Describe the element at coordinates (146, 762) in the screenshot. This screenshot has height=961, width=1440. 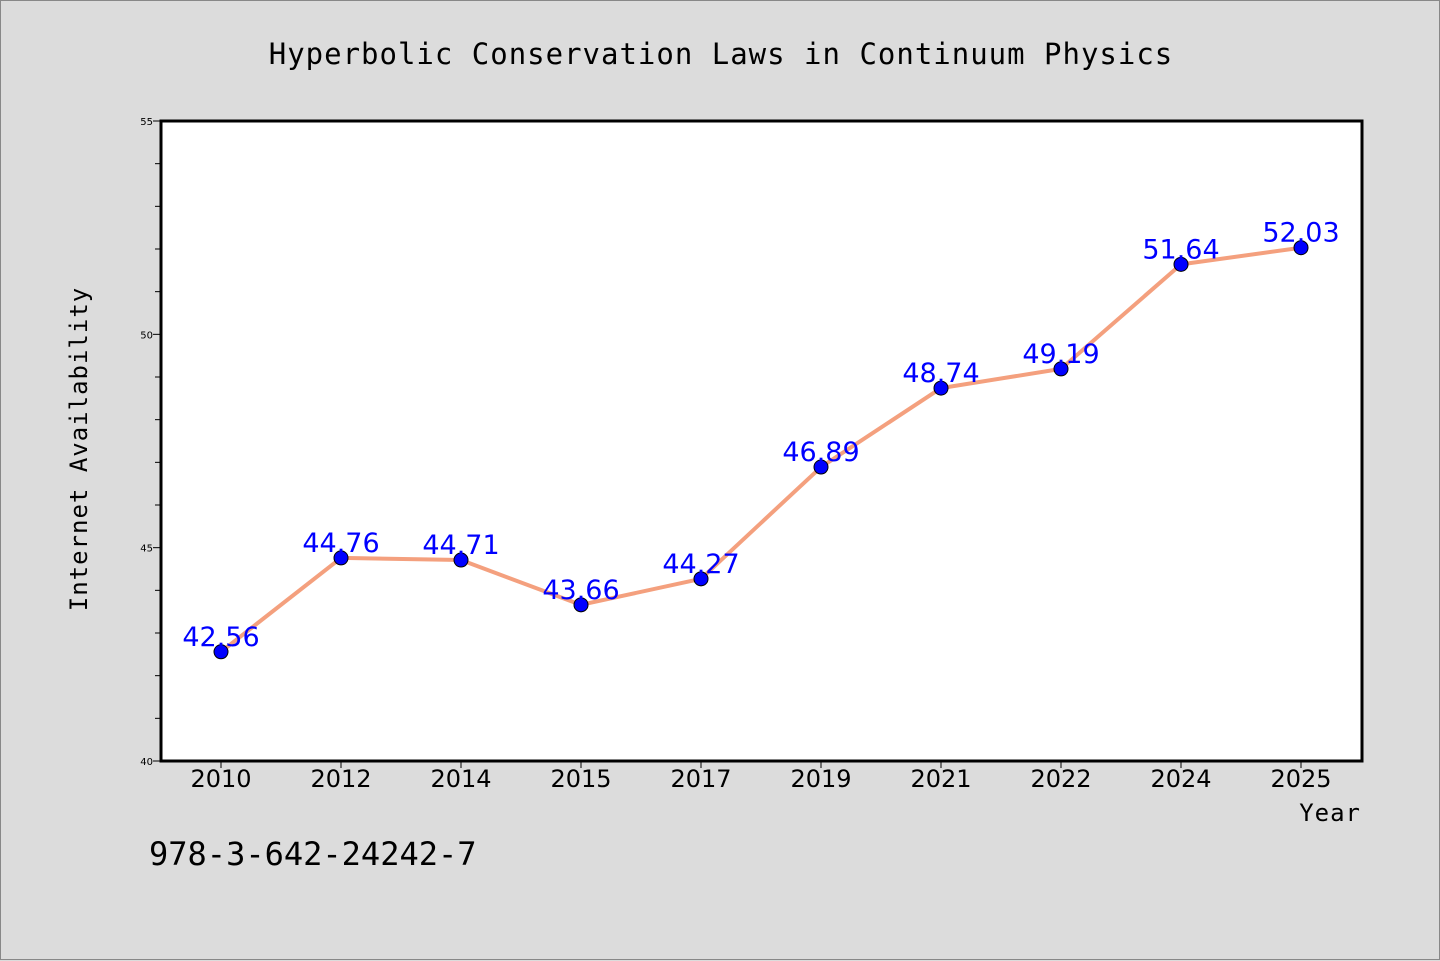
I see `y-tick-label: 40` at that location.